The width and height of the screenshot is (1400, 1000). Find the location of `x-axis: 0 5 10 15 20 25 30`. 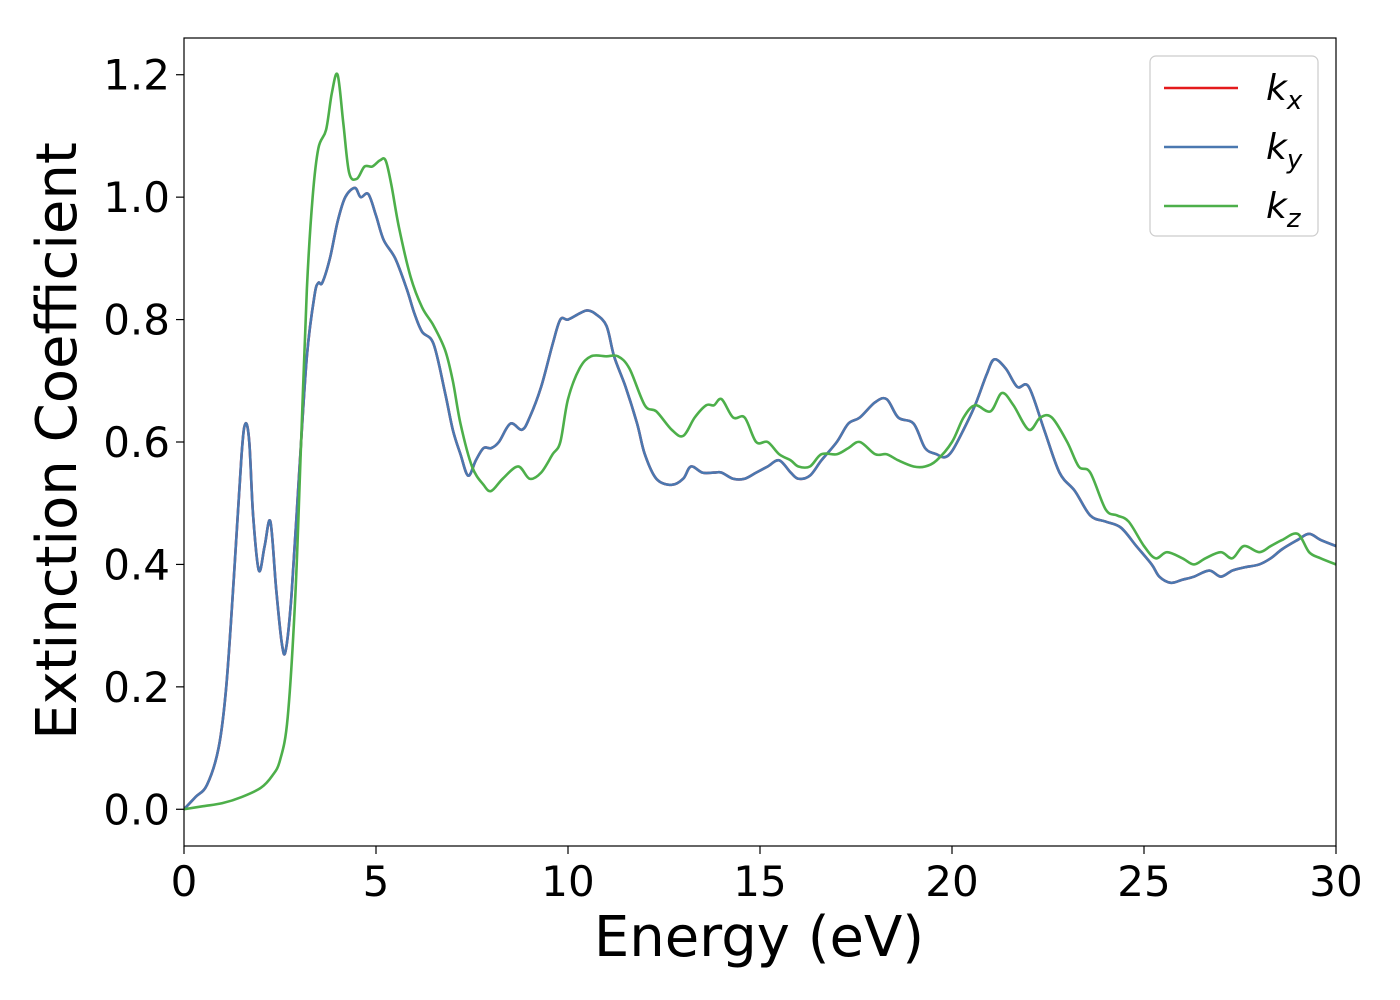

x-axis: 0 5 10 15 20 25 30 is located at coordinates (767, 876).